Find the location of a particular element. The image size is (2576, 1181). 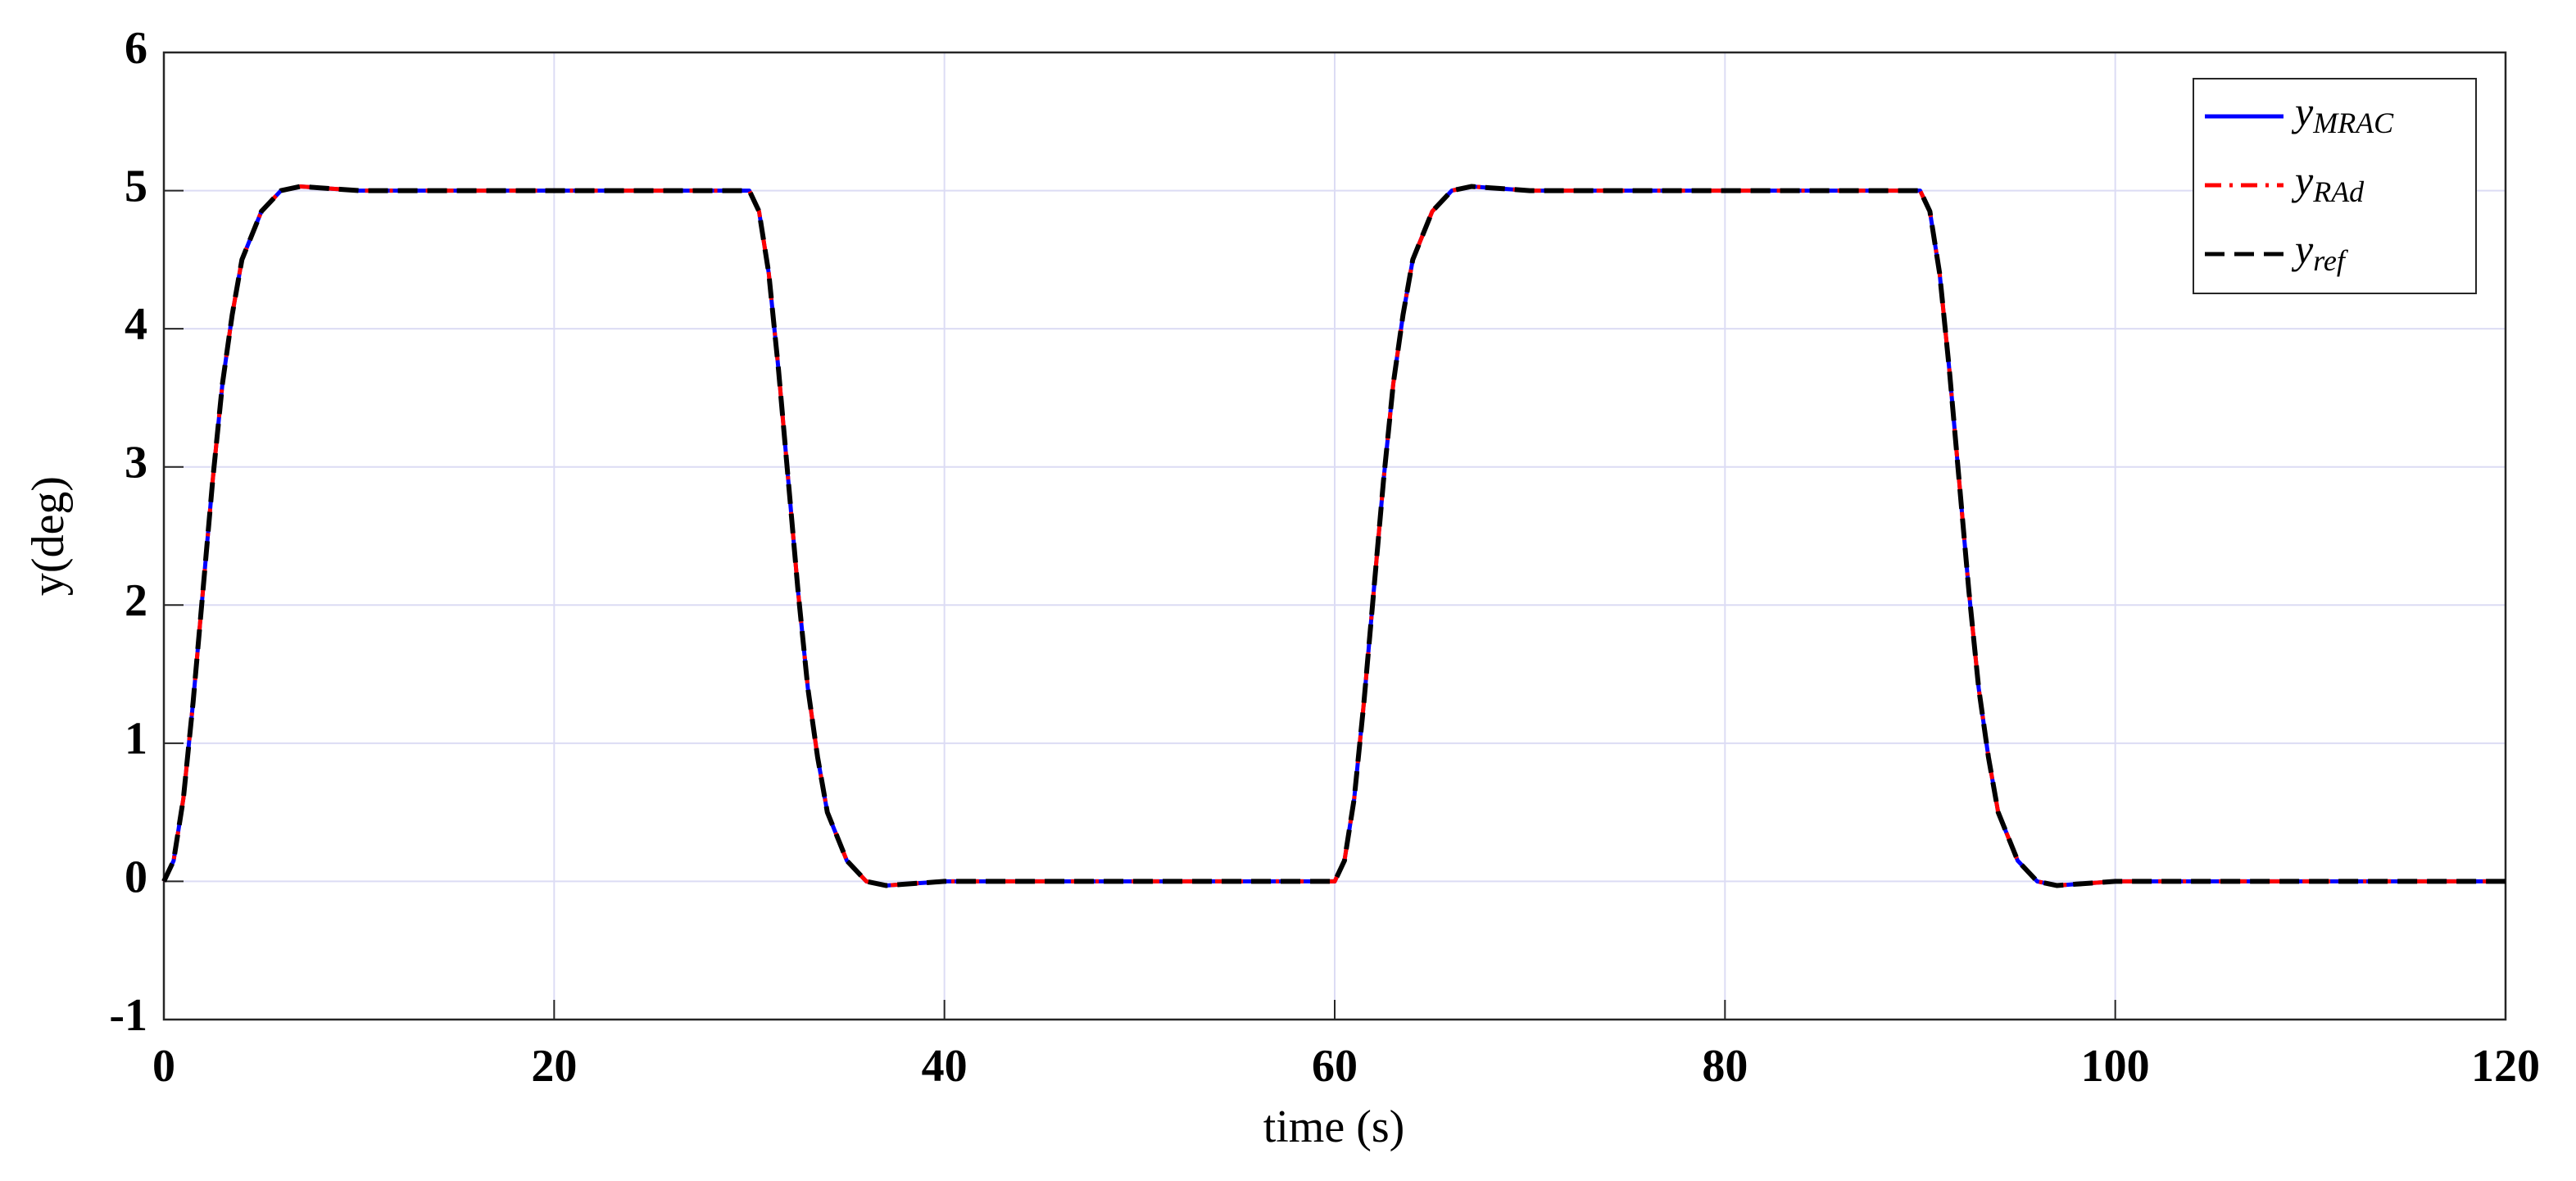

y-tick-label: 4 is located at coordinates (136, 324).